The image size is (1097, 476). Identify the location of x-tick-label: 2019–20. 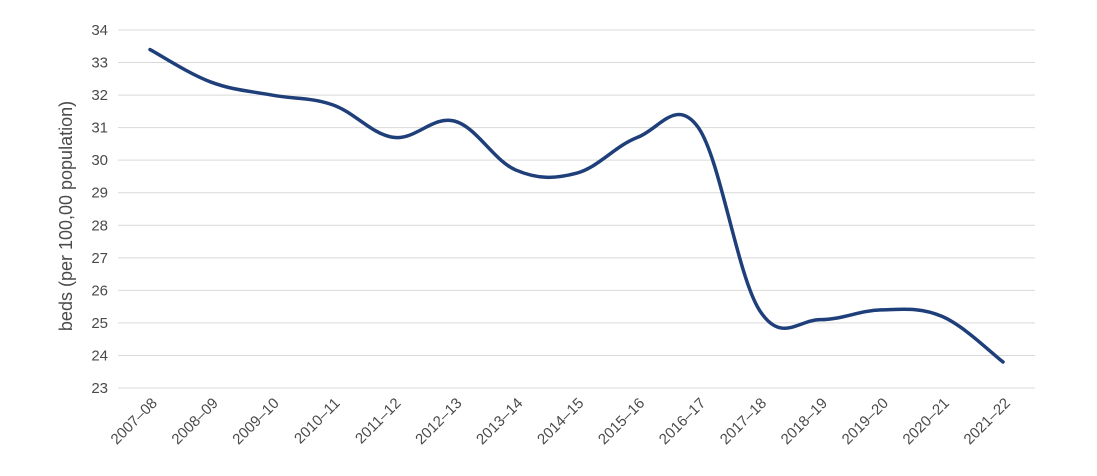
(865, 421).